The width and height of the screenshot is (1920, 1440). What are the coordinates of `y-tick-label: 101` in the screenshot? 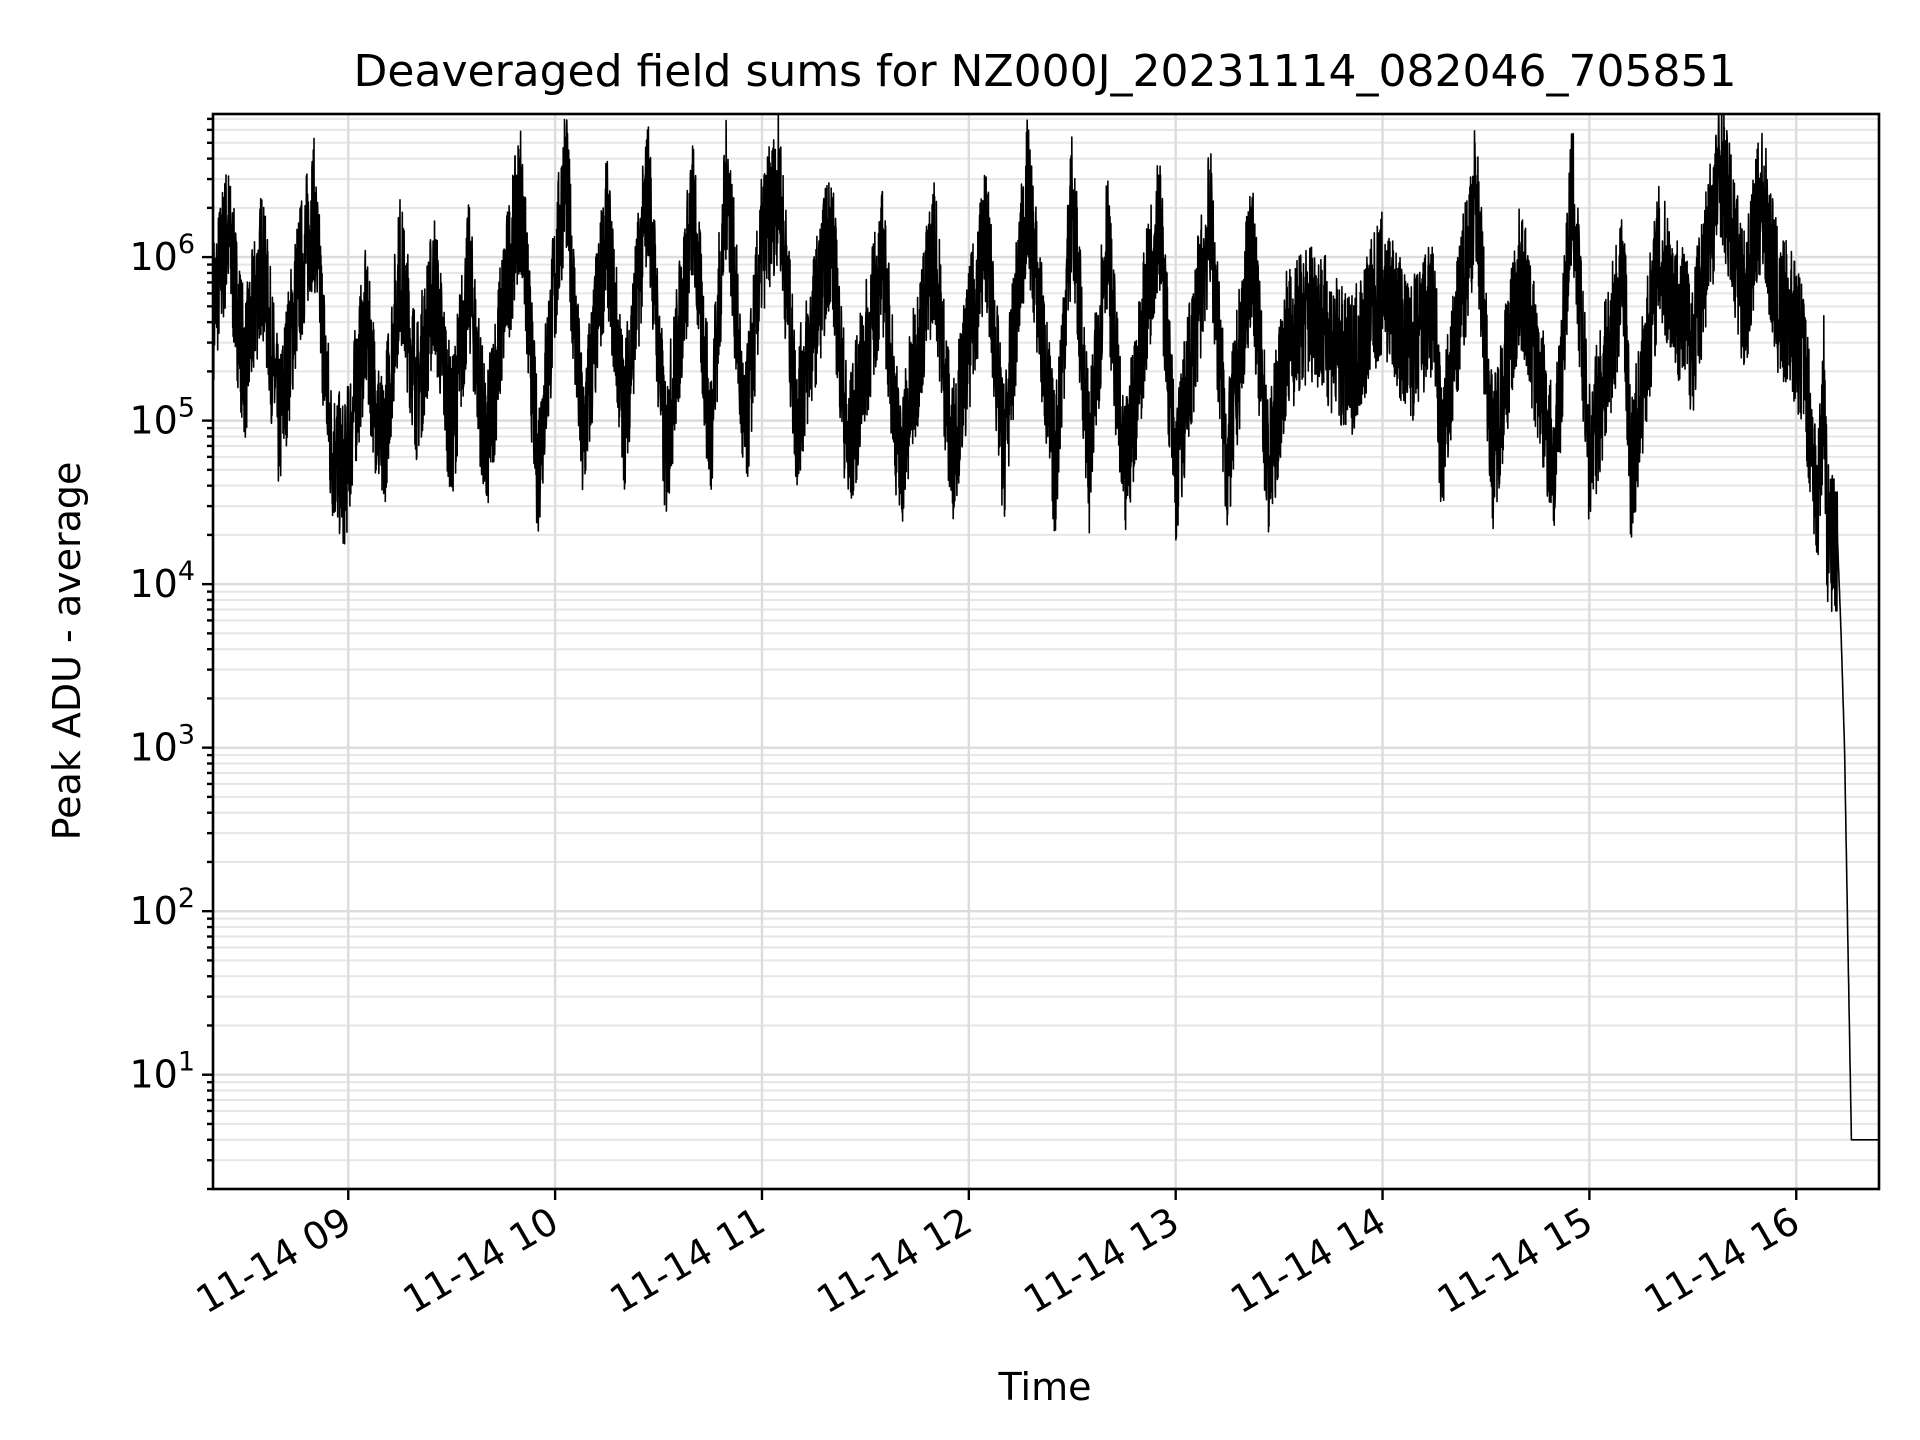 It's located at (162, 1072).